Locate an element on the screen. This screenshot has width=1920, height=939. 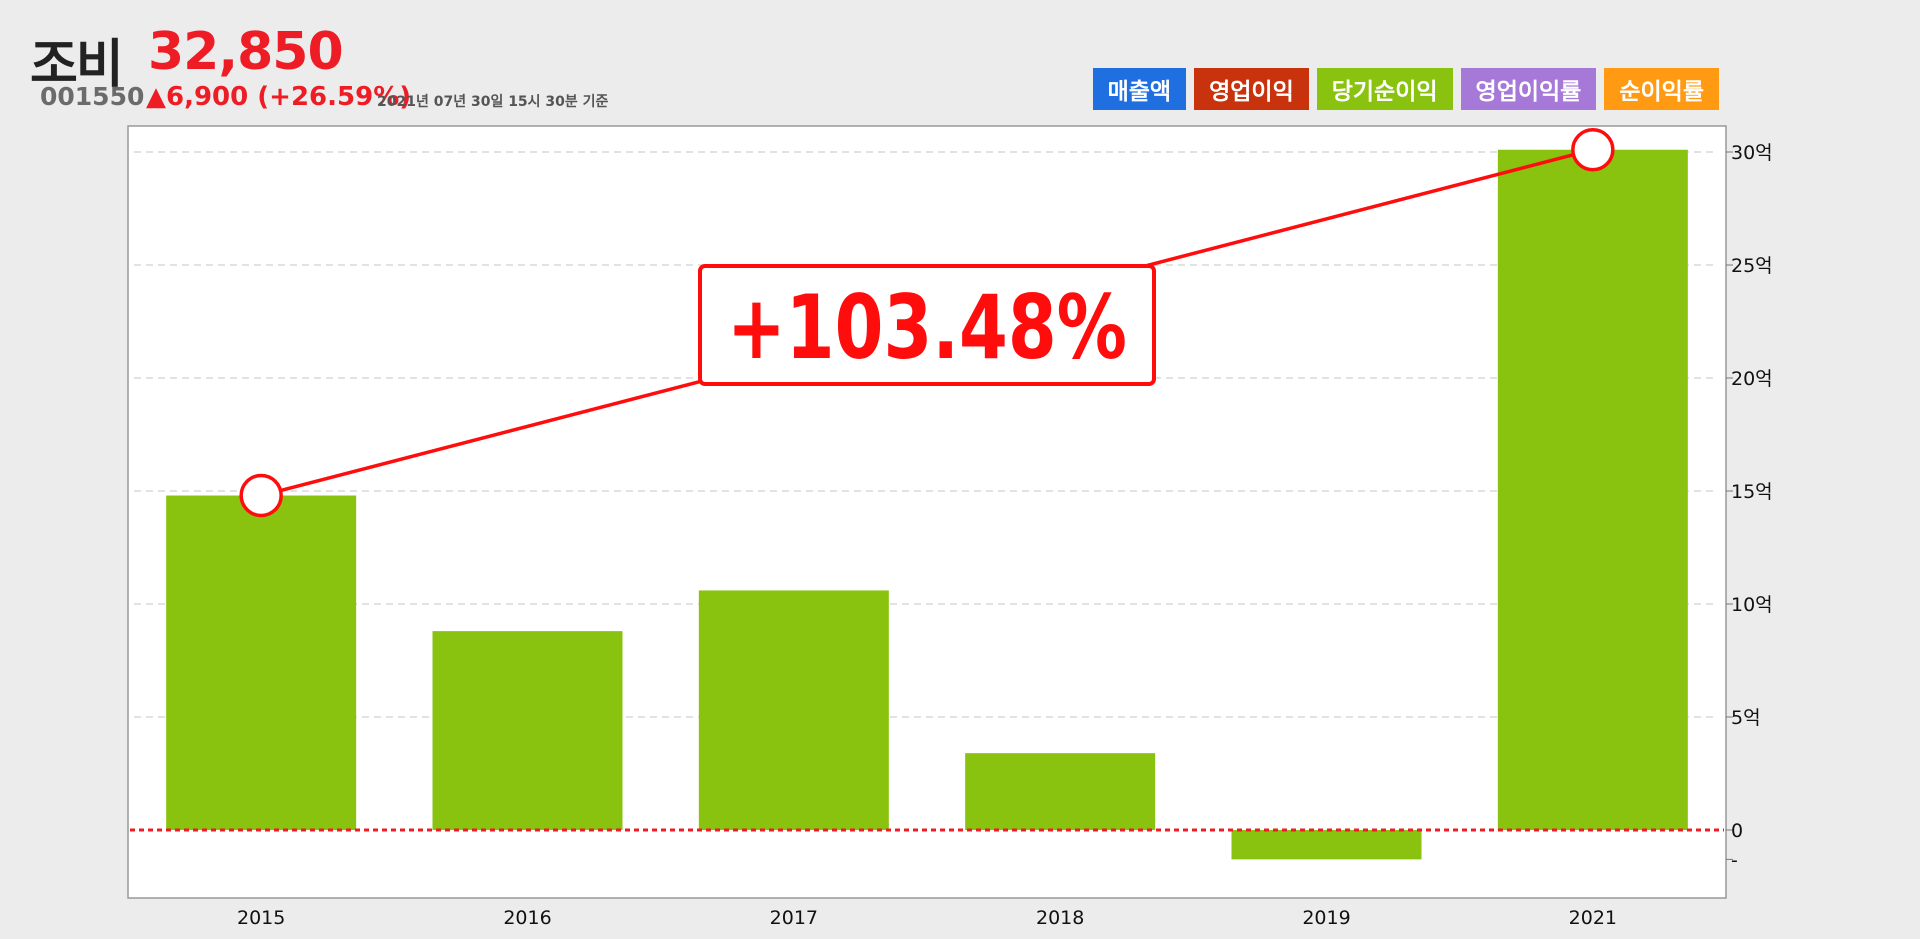
operating-profit-button: 영업이익 is located at coordinates (1251, 89).